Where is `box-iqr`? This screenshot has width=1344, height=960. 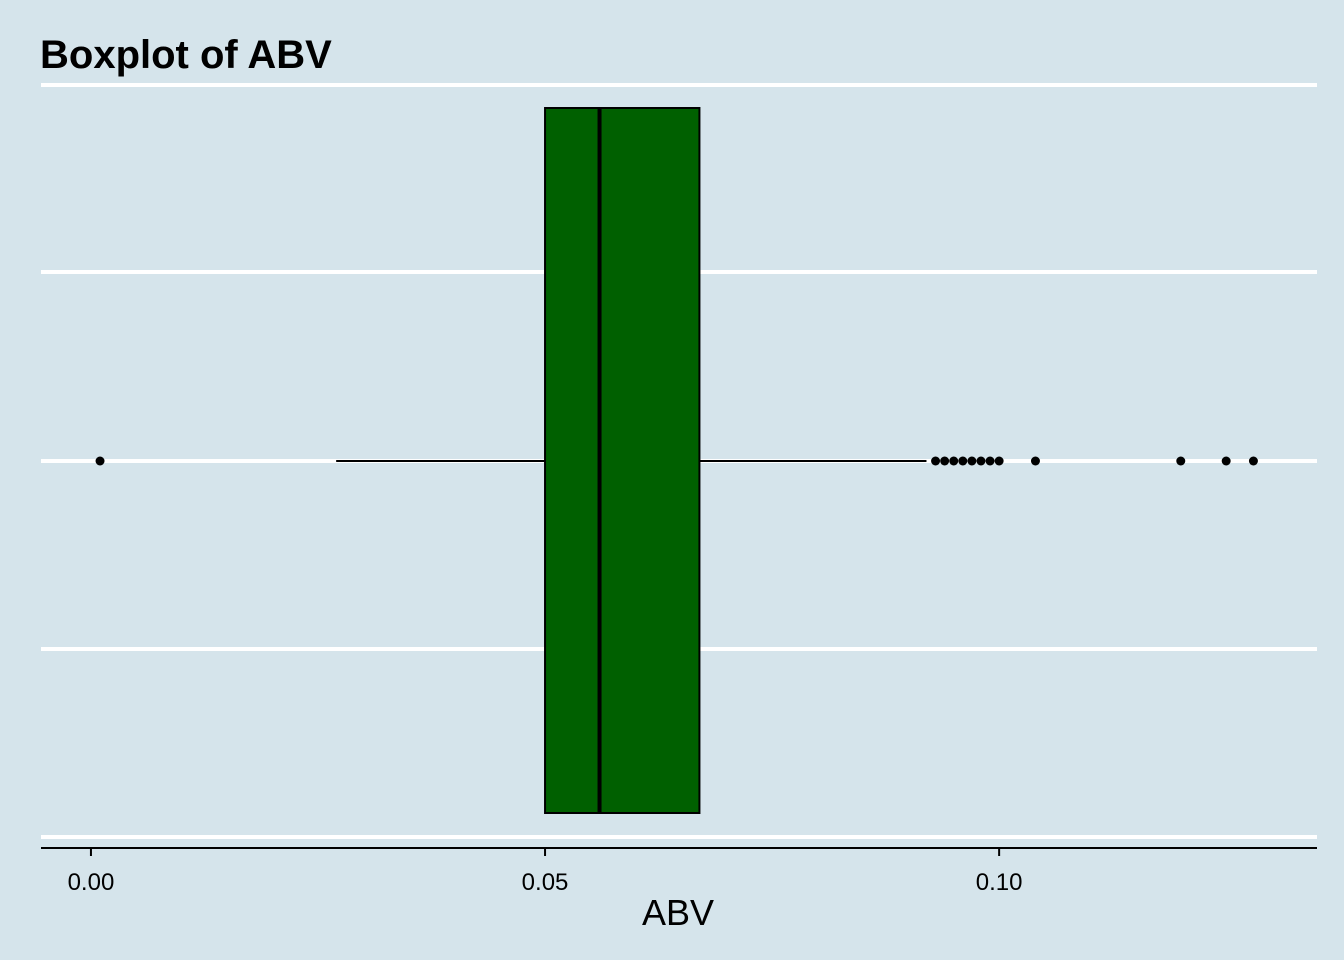 box-iqr is located at coordinates (622, 460).